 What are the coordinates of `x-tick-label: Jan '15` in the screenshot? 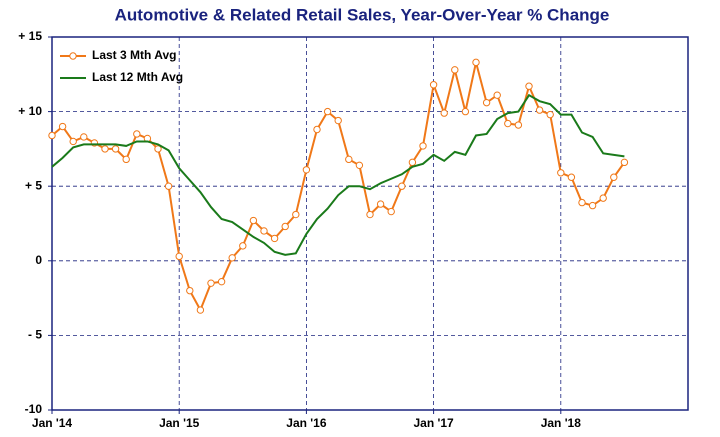 It's located at (179, 423).